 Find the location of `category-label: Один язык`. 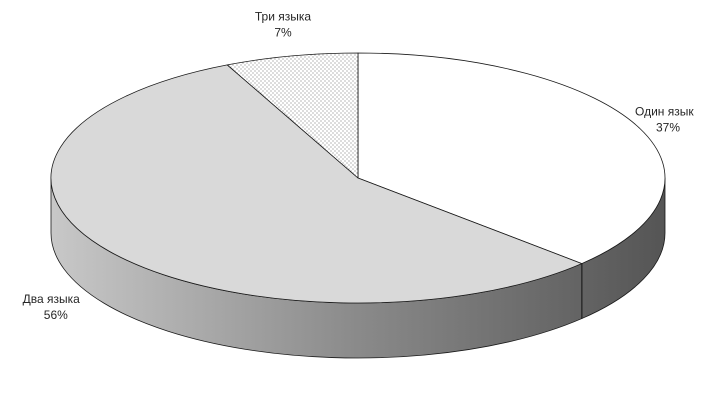

category-label: Один язык is located at coordinates (664, 111).